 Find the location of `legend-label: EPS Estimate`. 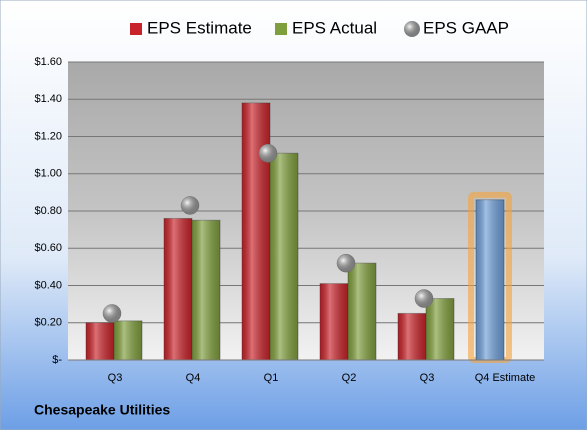

legend-label: EPS Estimate is located at coordinates (199, 27).